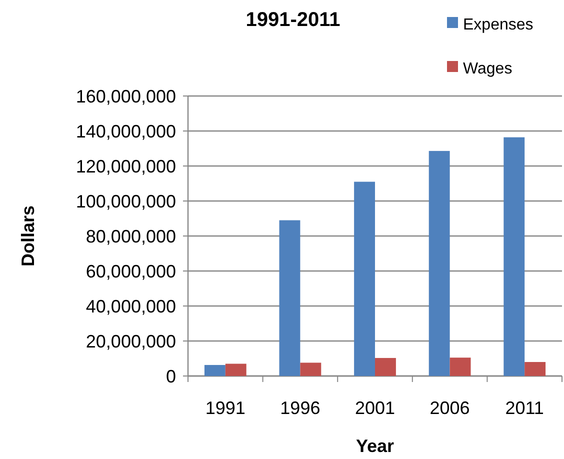 Image resolution: width=564 pixels, height=459 pixels. Describe the element at coordinates (225, 408) in the screenshot. I see `x-tick-label: 1991` at that location.